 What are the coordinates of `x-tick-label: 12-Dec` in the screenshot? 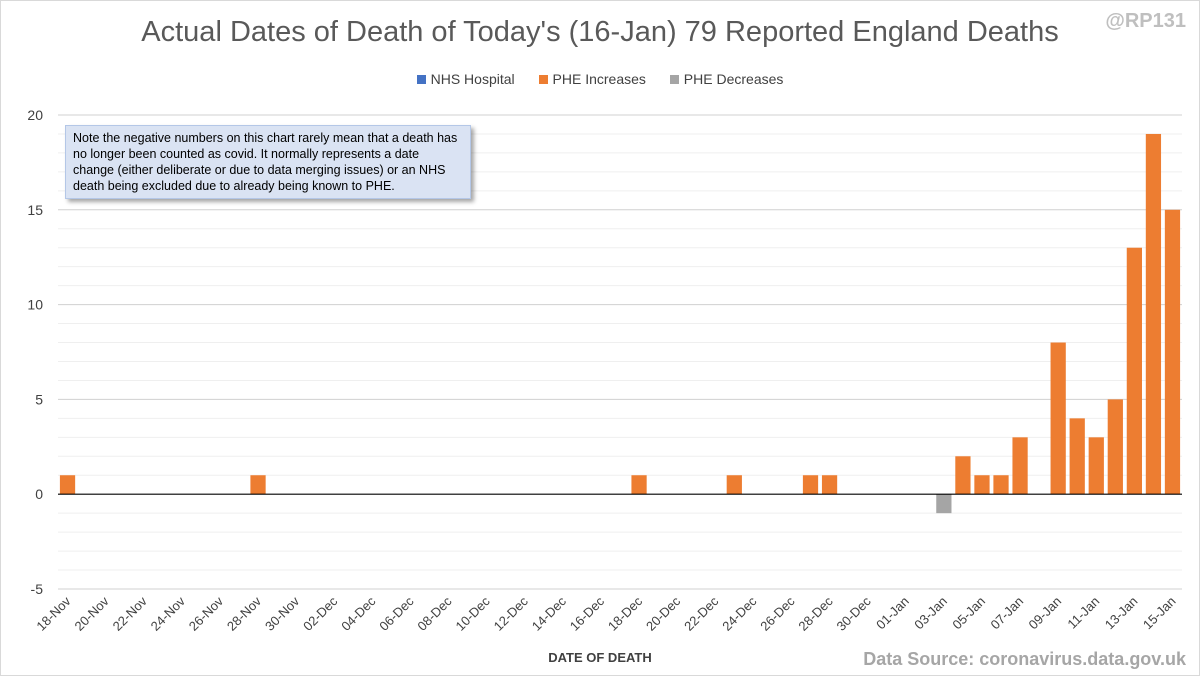 It's located at (511, 613).